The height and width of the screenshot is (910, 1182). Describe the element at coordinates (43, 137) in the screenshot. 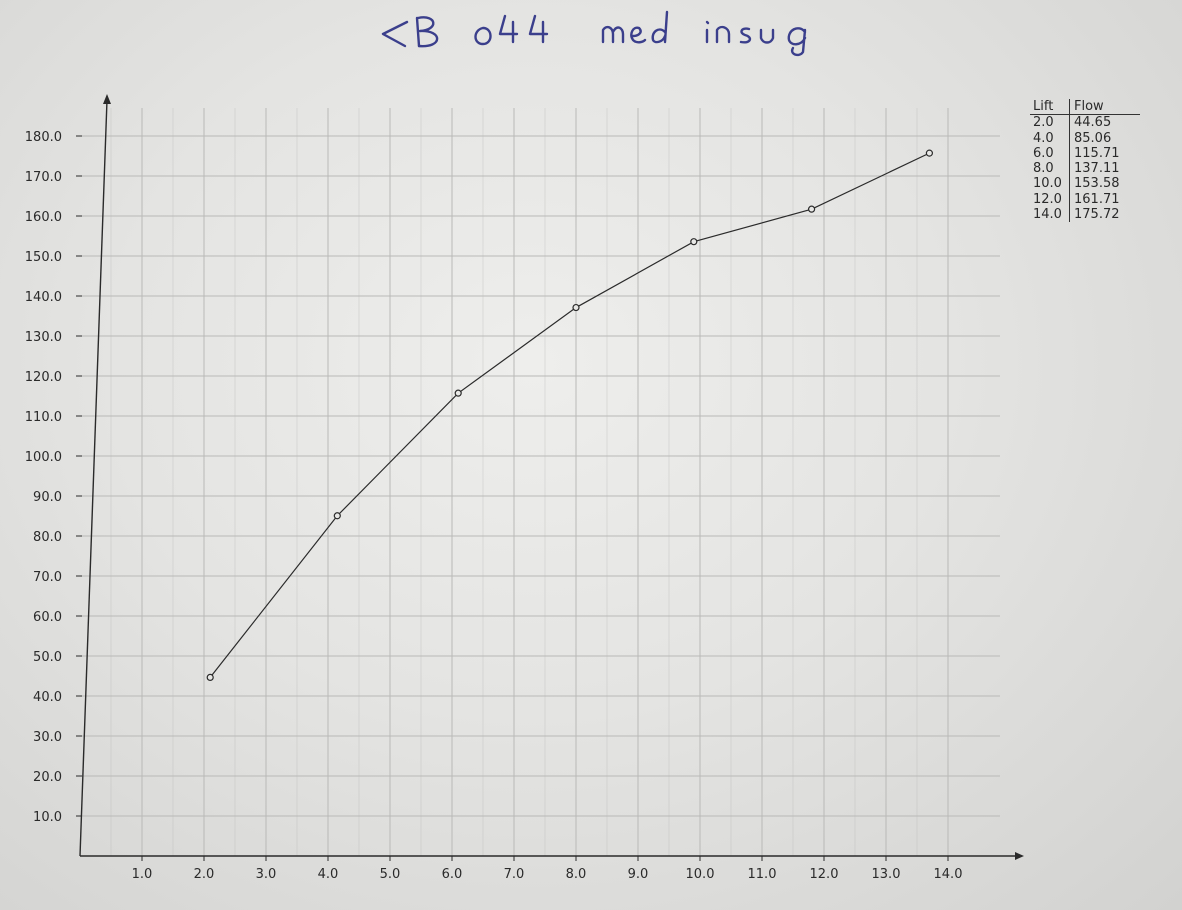

I see `y-tick-label: 180.0` at that location.